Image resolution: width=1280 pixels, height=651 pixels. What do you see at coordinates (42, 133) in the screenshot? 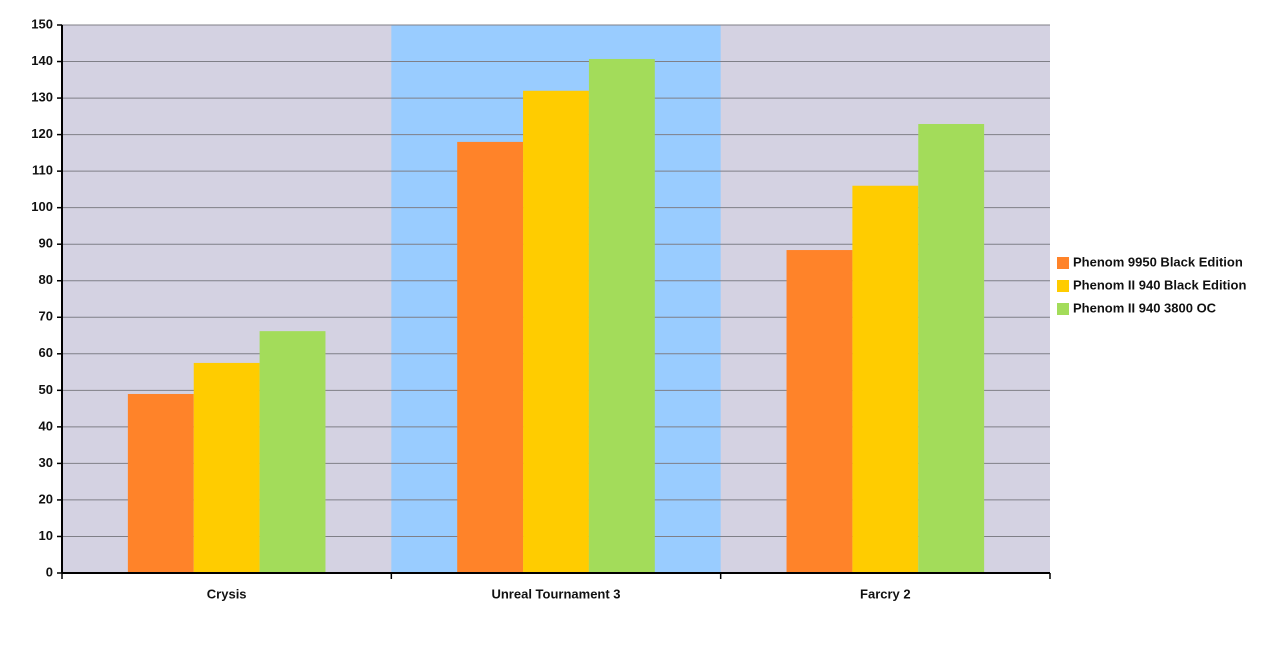
I see `y-tick-label: 120` at bounding box center [42, 133].